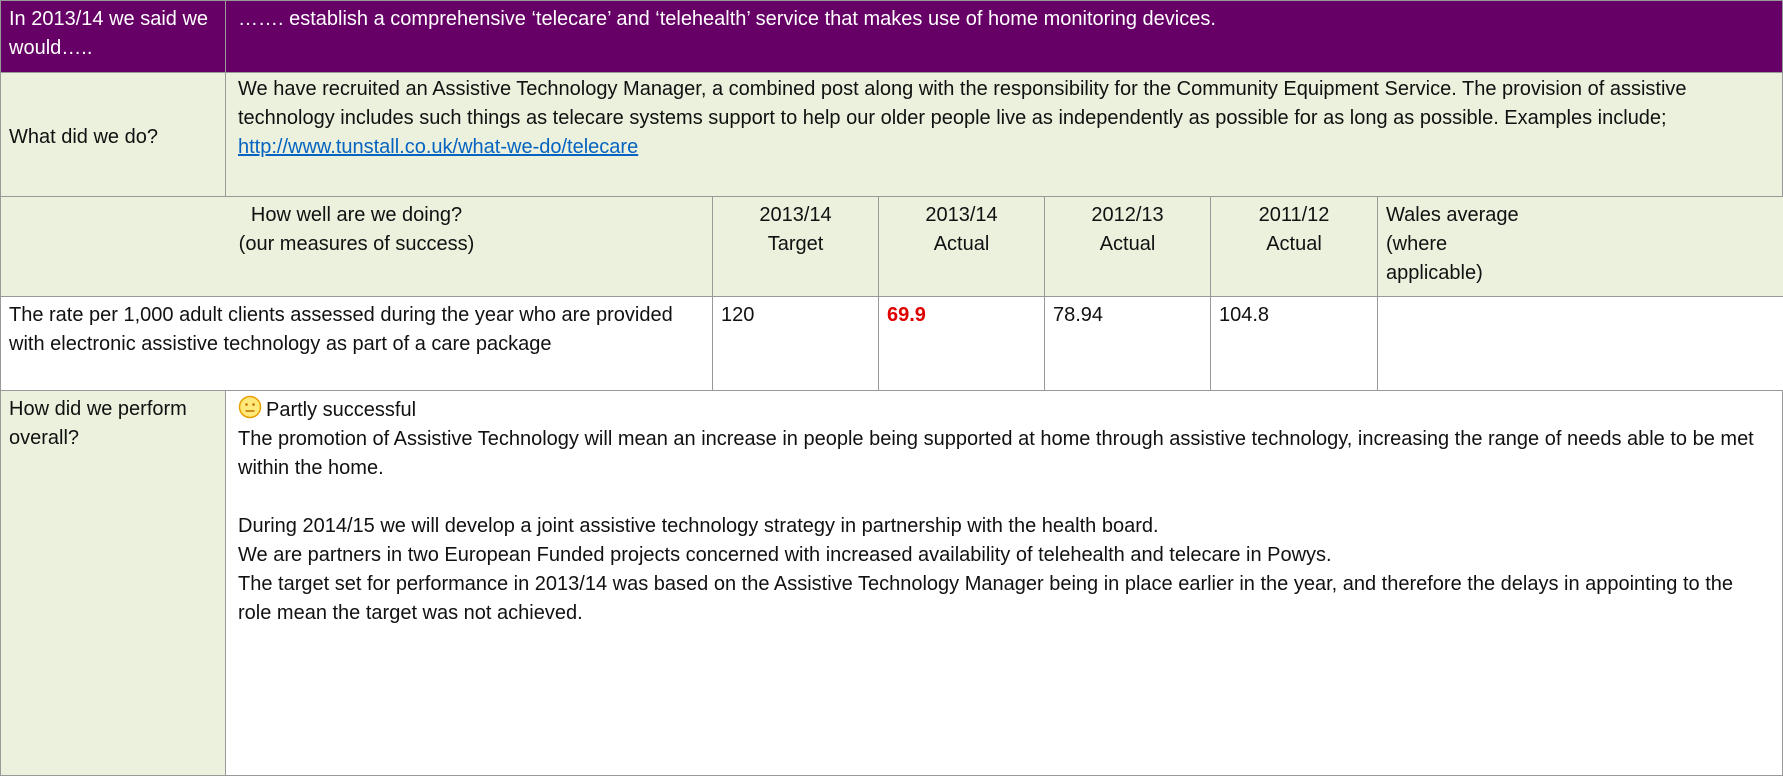  What do you see at coordinates (906, 315) in the screenshot?
I see `value: 69.9` at bounding box center [906, 315].